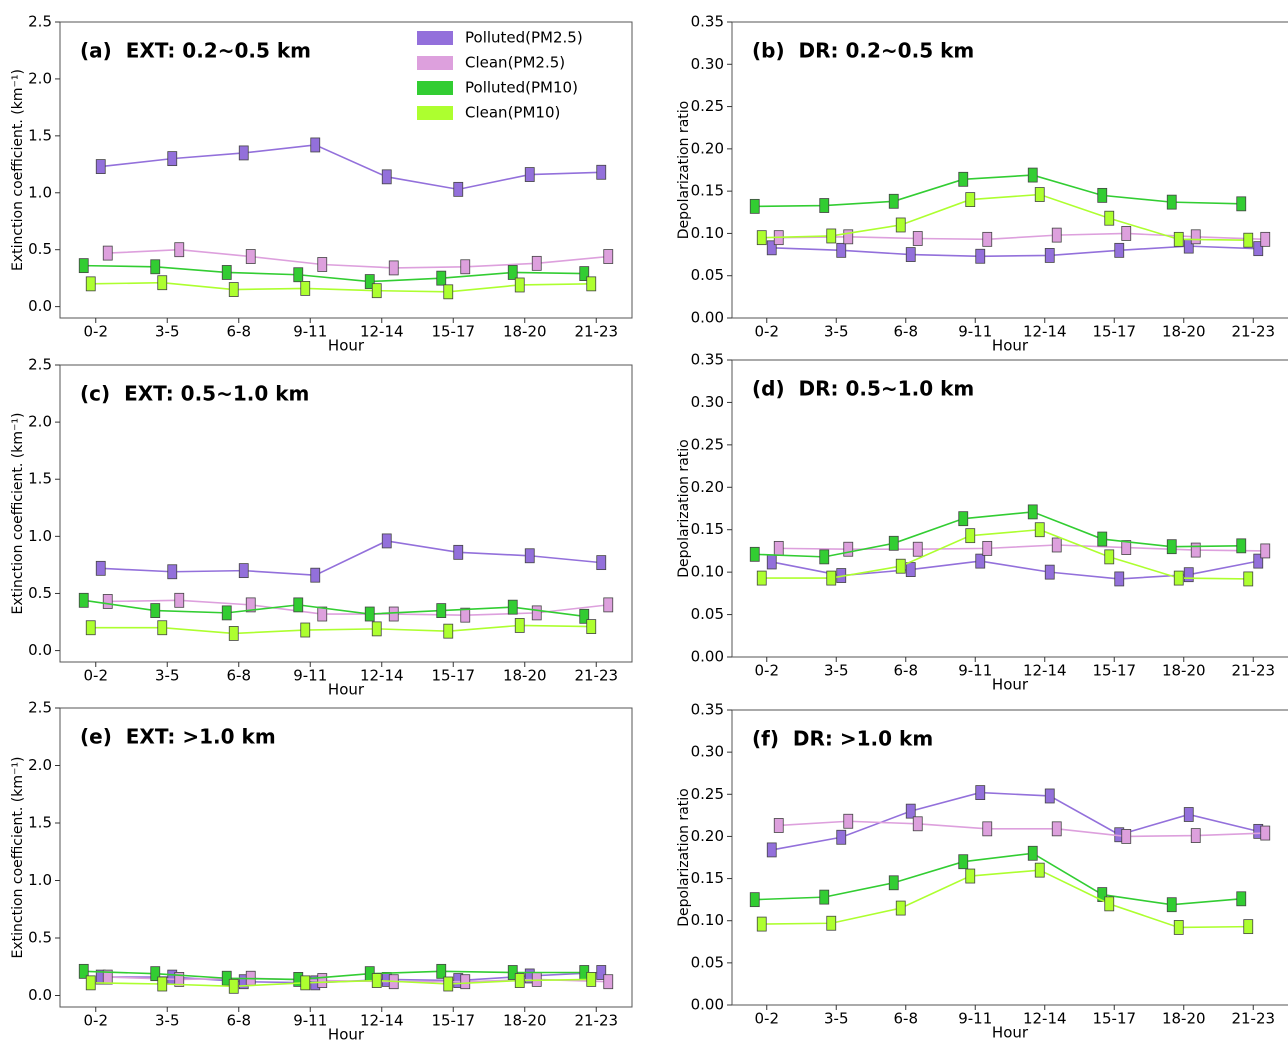 Image resolution: width=1288 pixels, height=1040 pixels. I want to click on y-tick-label: 1.0, so click(40, 192).